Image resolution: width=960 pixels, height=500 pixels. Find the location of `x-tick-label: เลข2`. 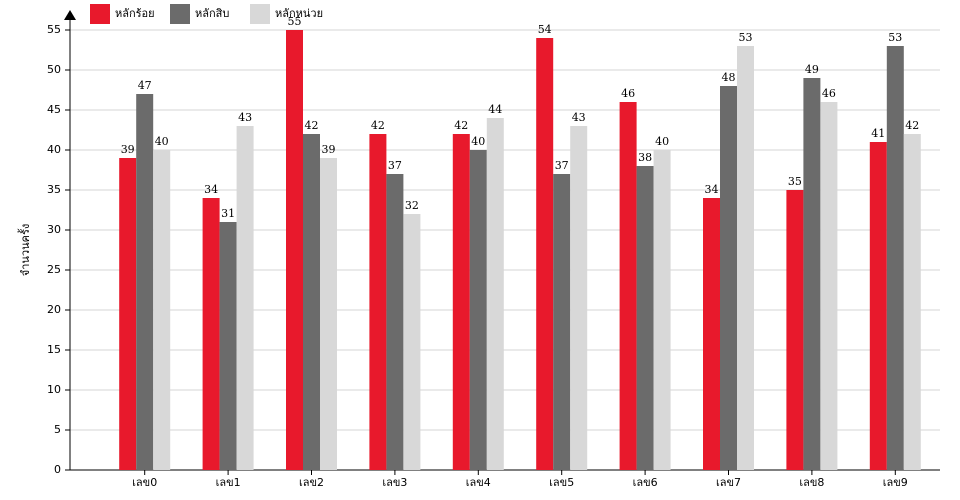

x-tick-label: เลข2 is located at coordinates (311, 482).